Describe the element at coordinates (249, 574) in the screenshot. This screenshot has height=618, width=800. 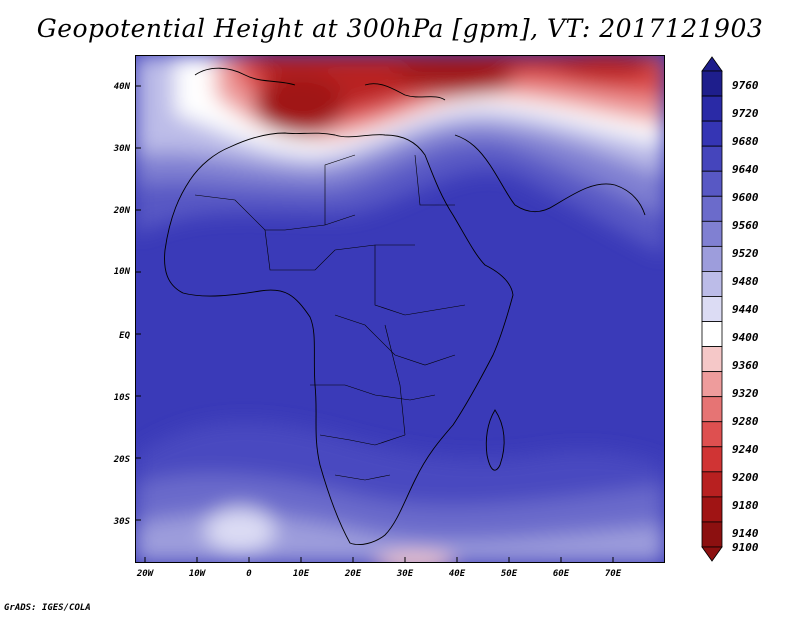
I see `lon-label: 0` at that location.